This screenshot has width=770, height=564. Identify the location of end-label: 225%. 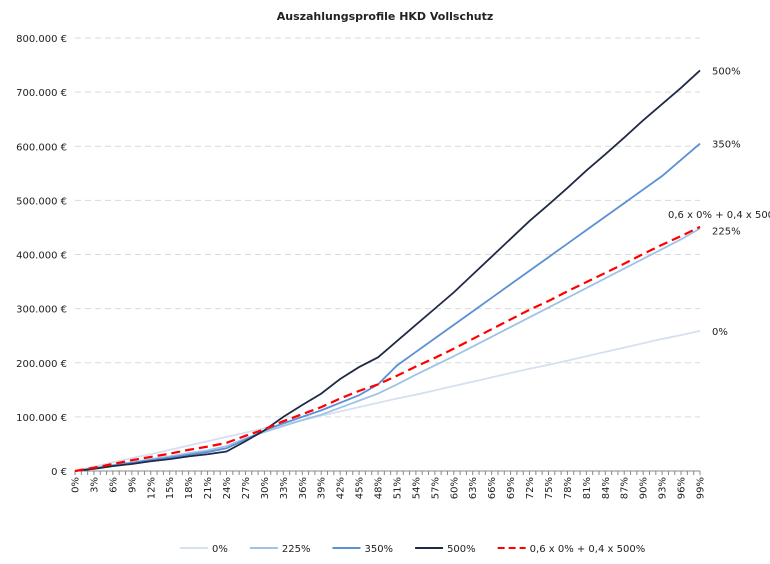
(726, 232).